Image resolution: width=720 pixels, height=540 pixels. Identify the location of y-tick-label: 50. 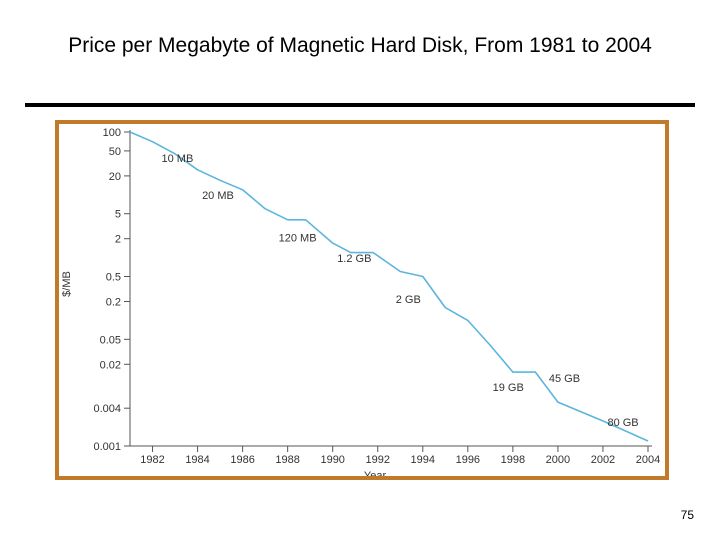
(115, 152).